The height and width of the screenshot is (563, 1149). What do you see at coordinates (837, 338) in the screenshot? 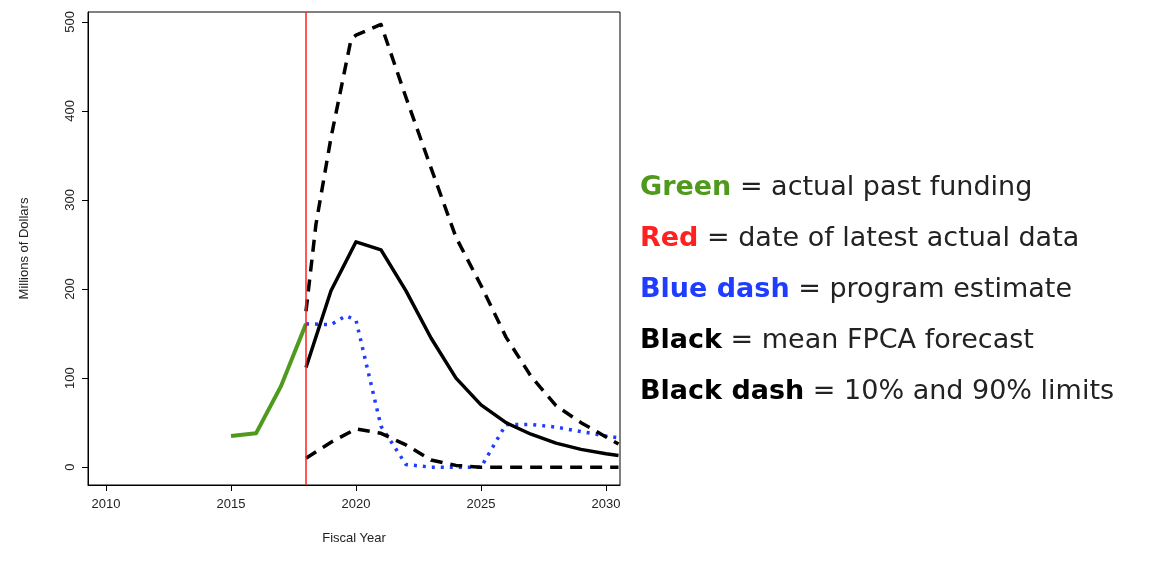
I see `text: Black = mean FPCA forecast` at bounding box center [837, 338].